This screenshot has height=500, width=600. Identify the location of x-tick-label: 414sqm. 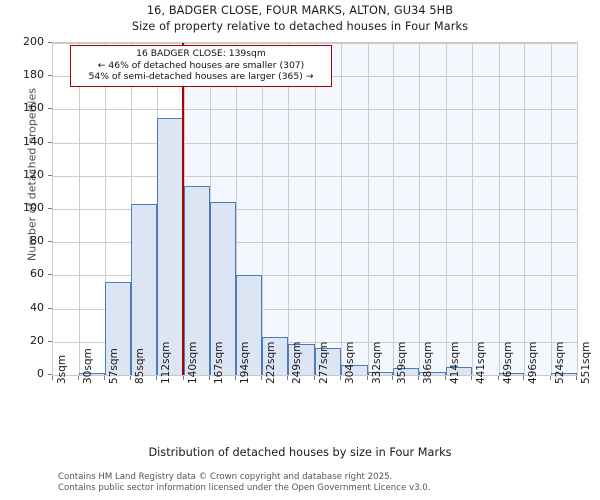
(455, 362).